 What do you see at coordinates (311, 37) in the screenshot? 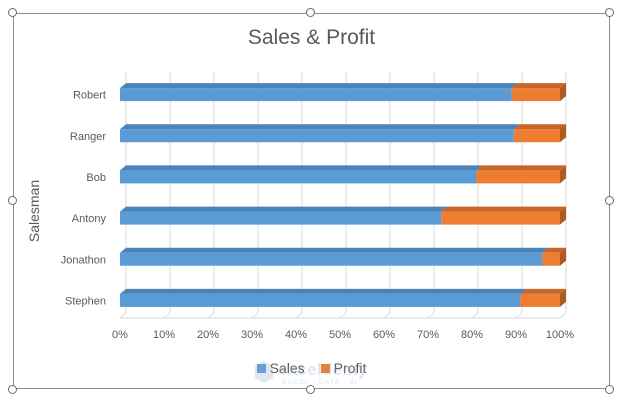
I see `chart-title: Sales & Profit` at bounding box center [311, 37].